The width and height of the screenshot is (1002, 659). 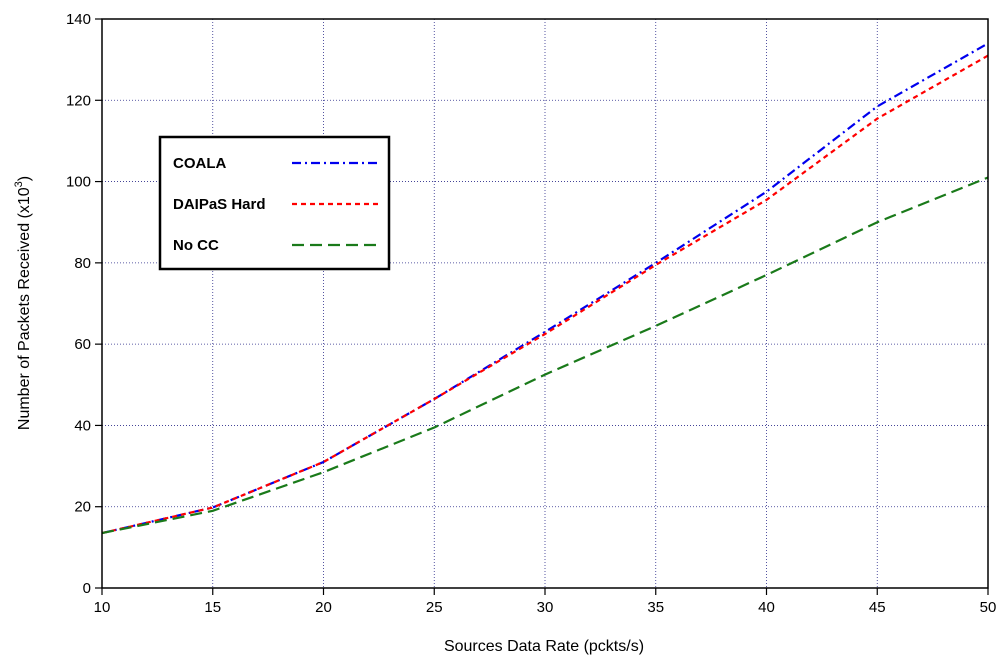 I want to click on legend-label-1: DAIPaS Hard, so click(x=219, y=204).